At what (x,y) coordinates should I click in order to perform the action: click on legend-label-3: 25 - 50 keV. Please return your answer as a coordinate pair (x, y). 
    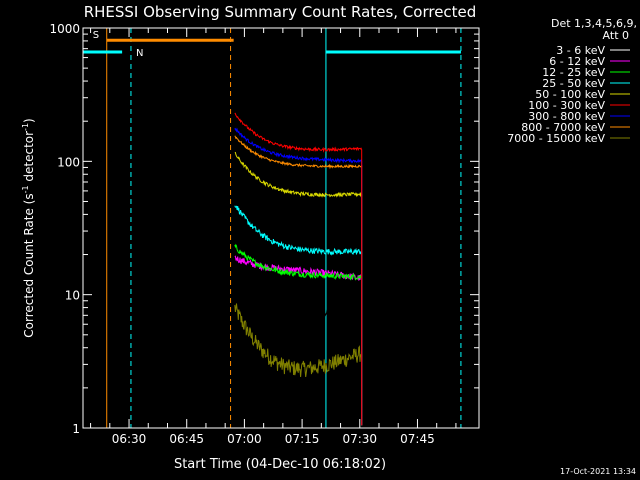
    Looking at the image, I should click on (573, 83).